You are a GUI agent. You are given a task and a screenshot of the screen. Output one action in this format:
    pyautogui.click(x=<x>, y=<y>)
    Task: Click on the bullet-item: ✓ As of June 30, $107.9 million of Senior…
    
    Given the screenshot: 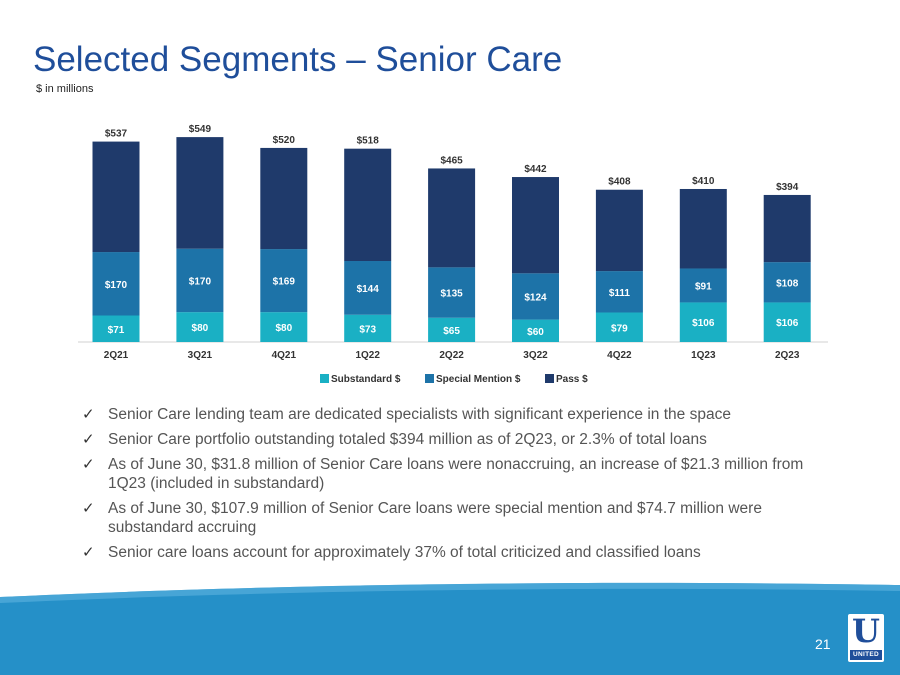 What is the action you would take?
    pyautogui.click(x=462, y=518)
    